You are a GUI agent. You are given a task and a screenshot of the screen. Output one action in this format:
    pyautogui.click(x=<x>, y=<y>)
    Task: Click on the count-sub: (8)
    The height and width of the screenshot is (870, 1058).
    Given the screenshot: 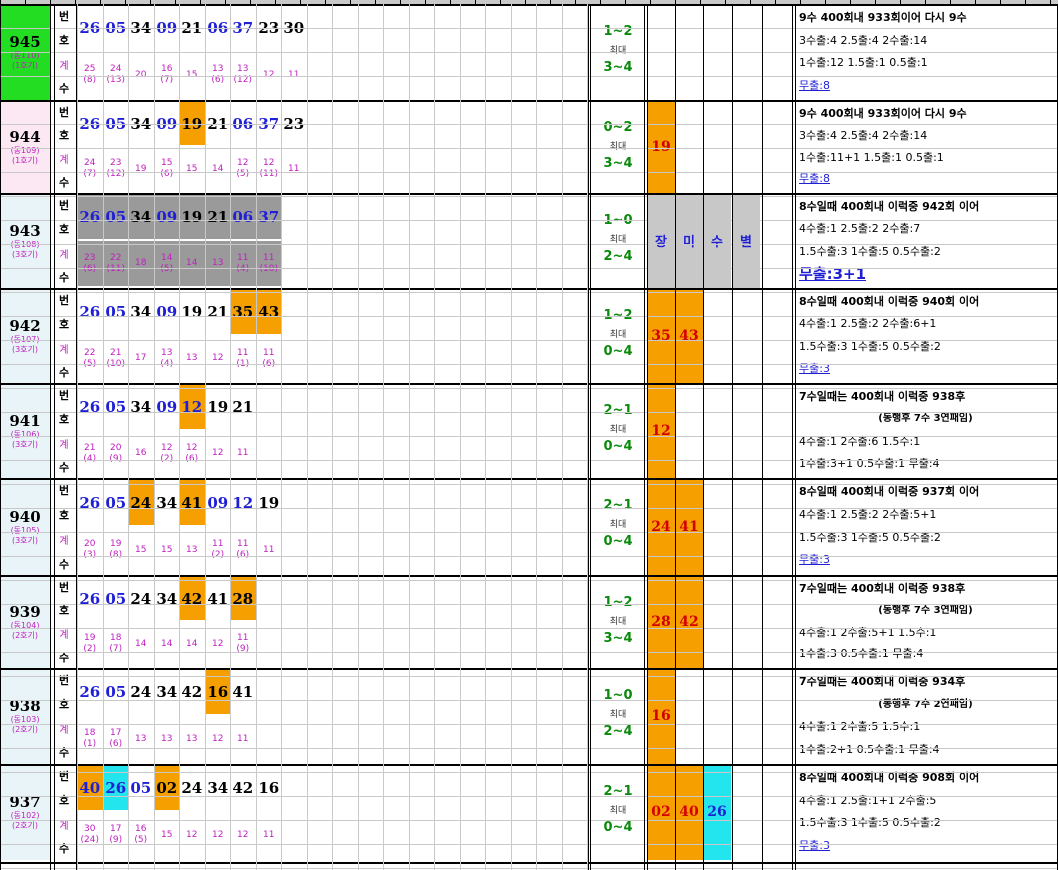 What is the action you would take?
    pyautogui.click(x=116, y=555)
    